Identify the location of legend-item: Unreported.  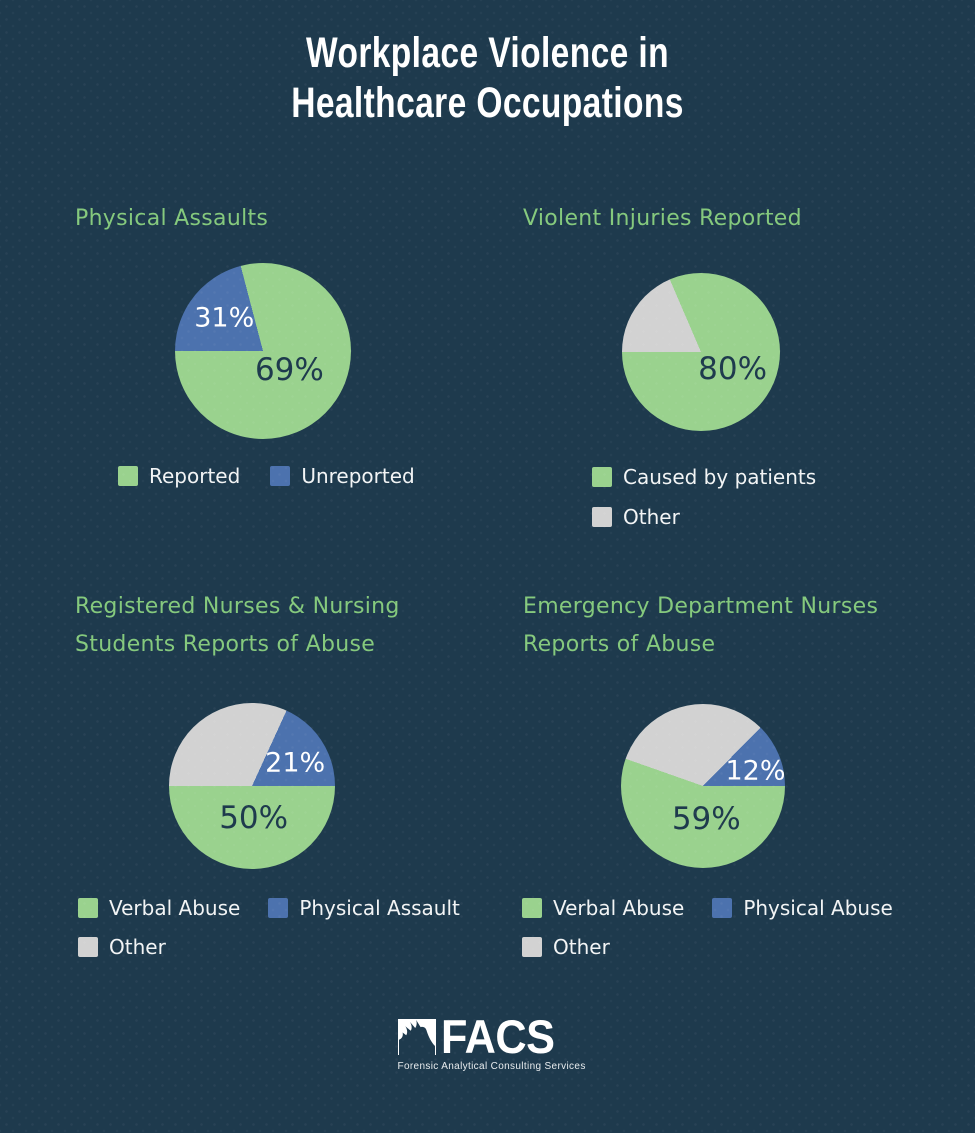
(342, 476).